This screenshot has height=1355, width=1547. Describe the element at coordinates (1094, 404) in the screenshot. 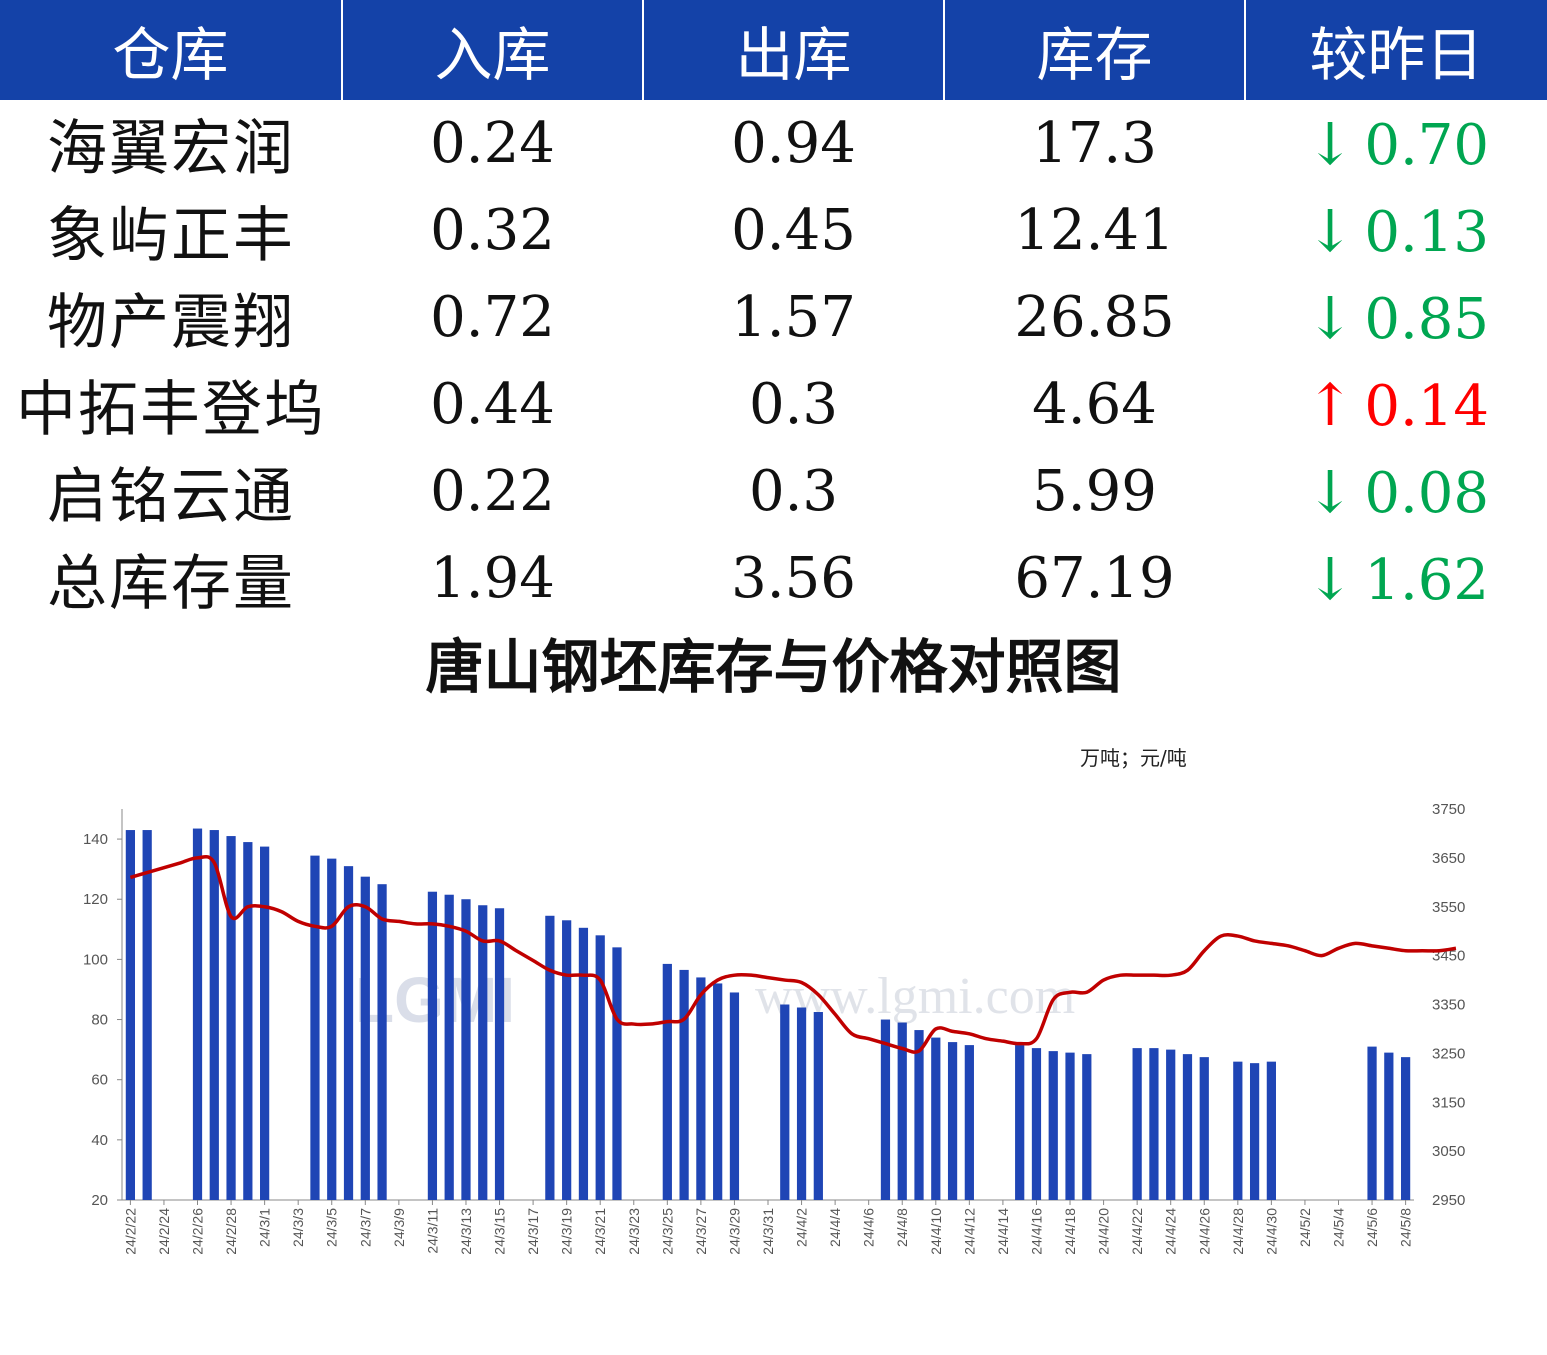

I see `stock-value: 4.64` at that location.